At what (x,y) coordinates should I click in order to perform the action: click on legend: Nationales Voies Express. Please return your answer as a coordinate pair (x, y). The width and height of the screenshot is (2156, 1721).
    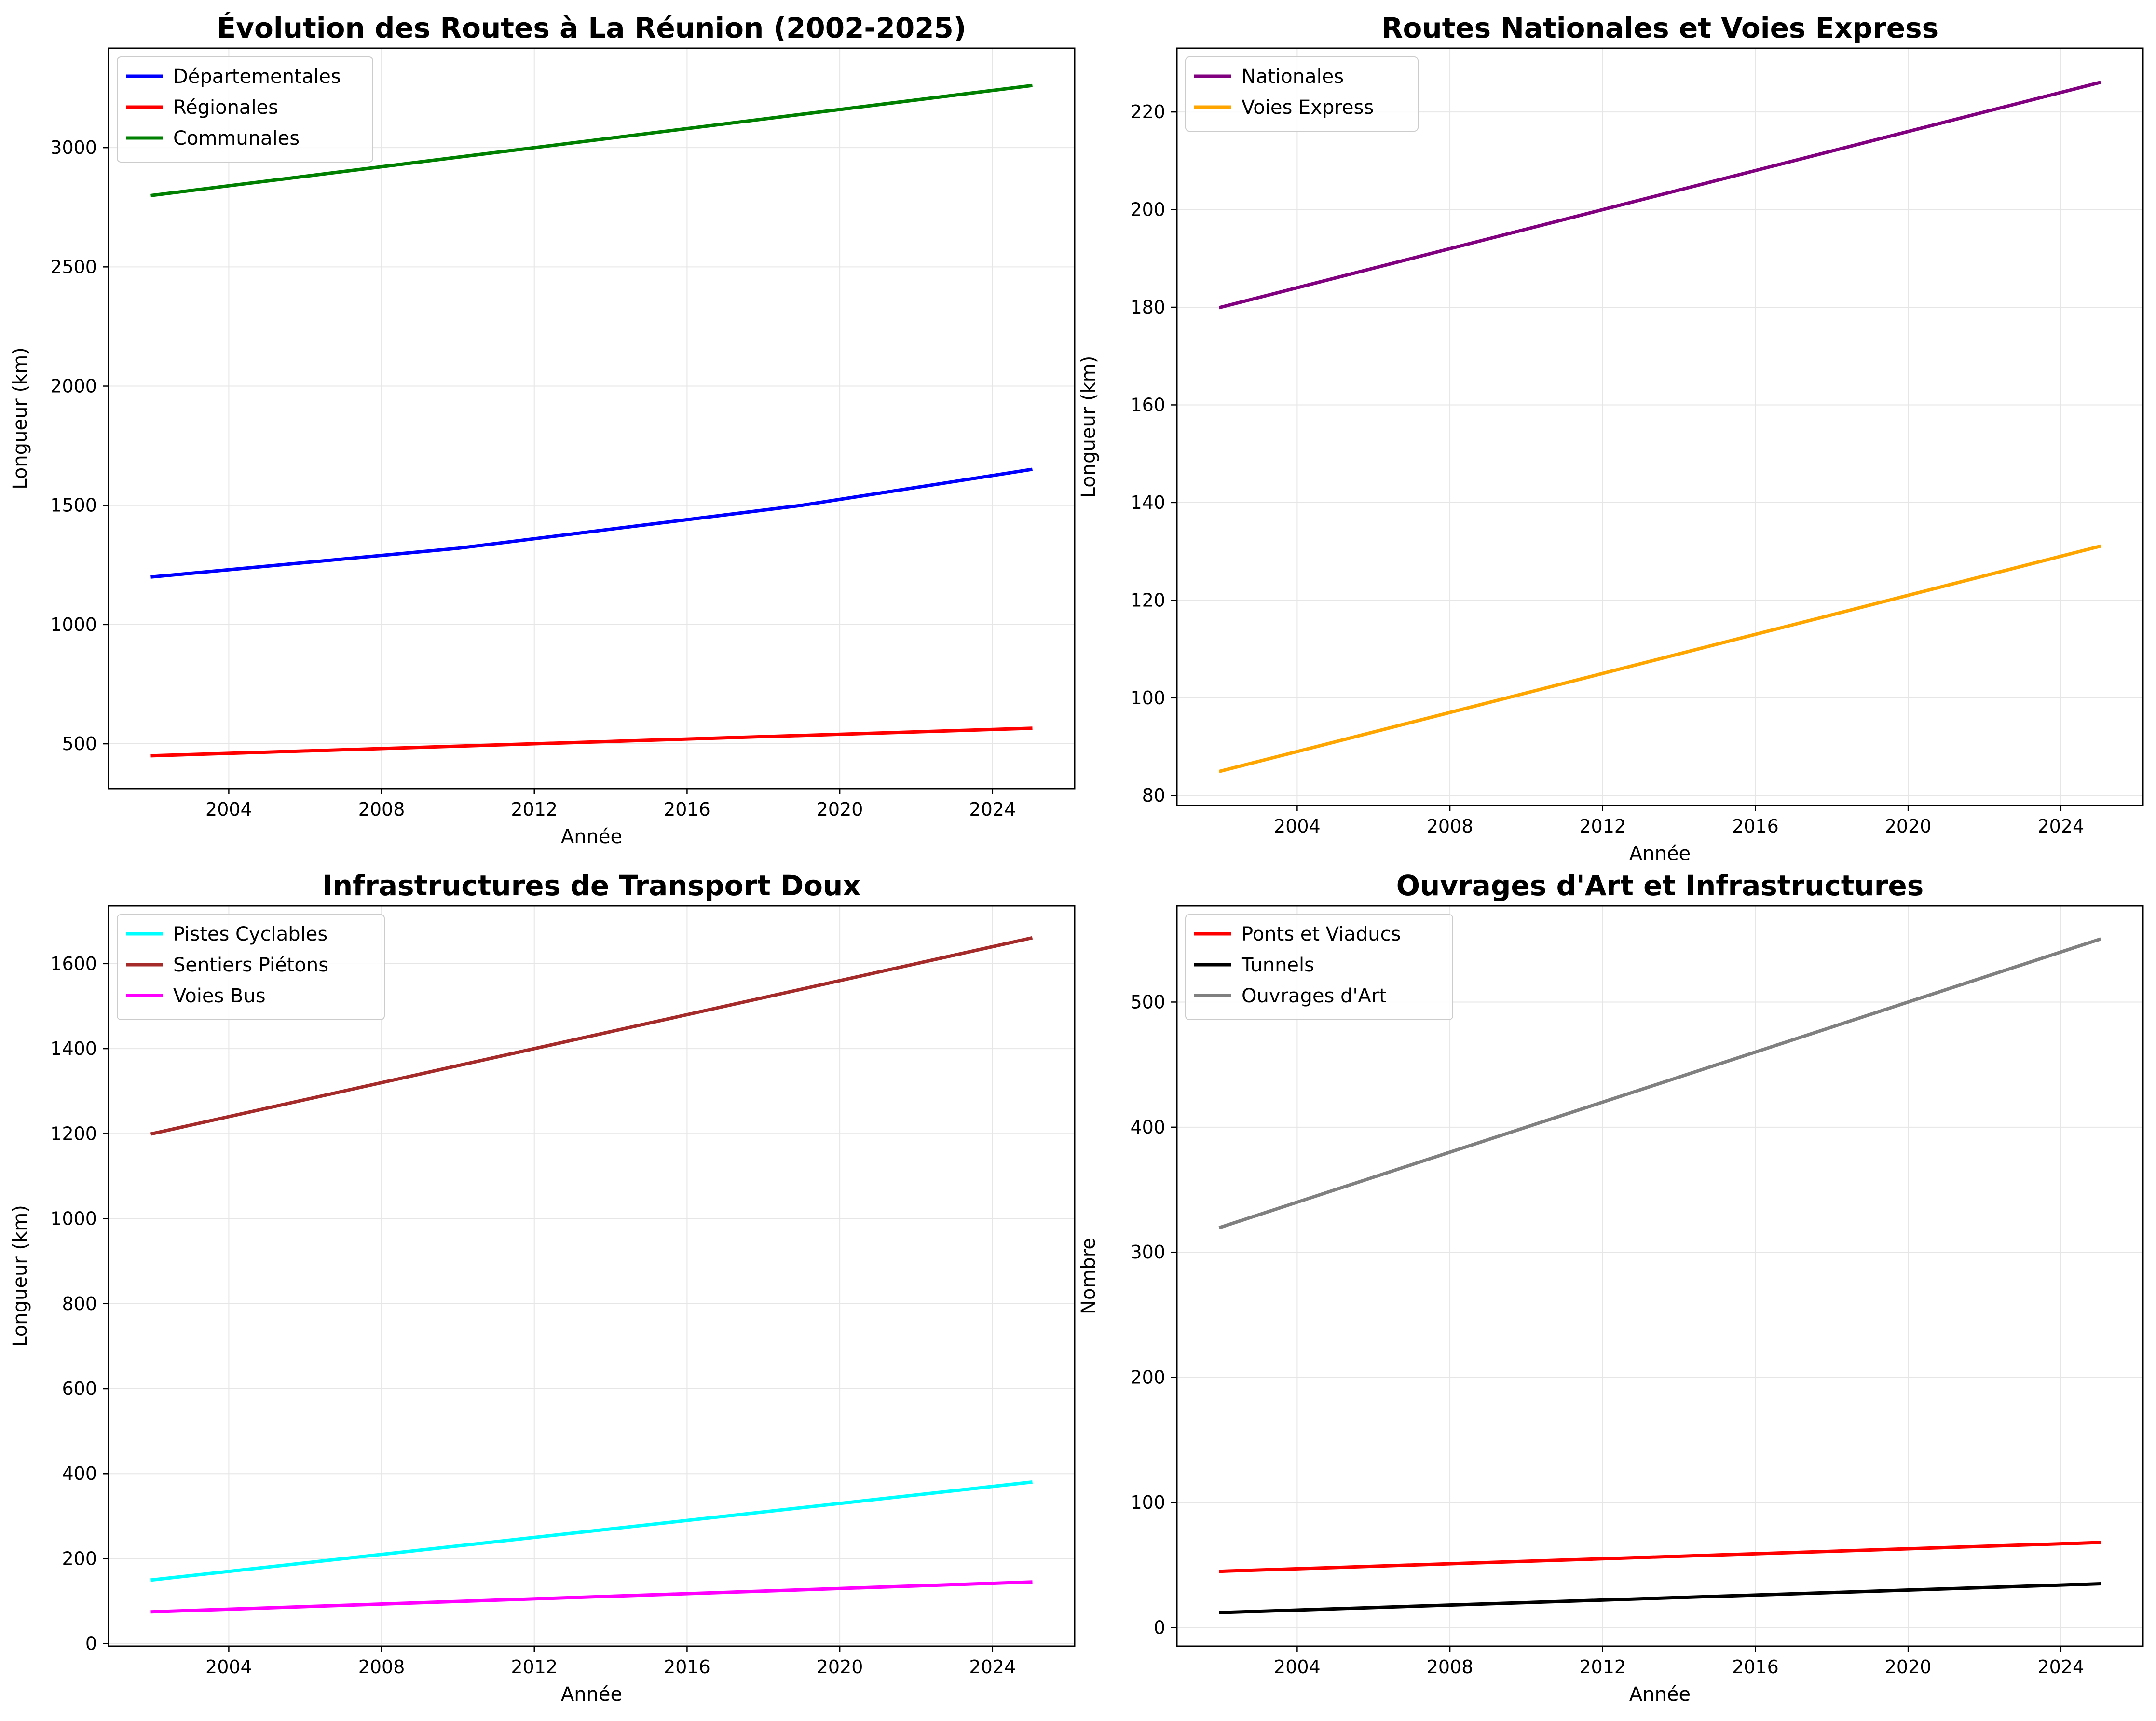
    Looking at the image, I should click on (1302, 94).